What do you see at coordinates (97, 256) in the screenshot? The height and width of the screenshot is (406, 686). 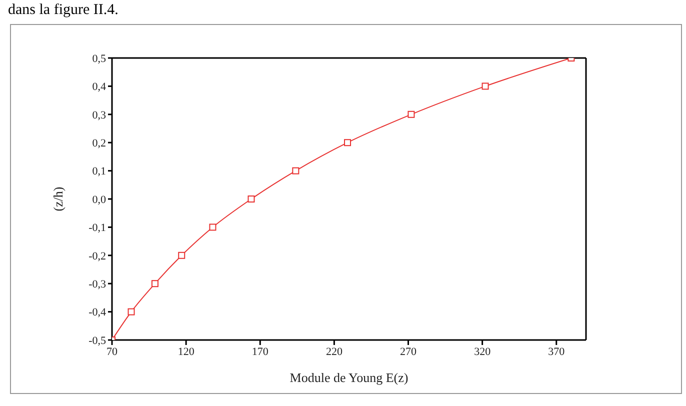 I see `y-tick-label: -0,2` at bounding box center [97, 256].